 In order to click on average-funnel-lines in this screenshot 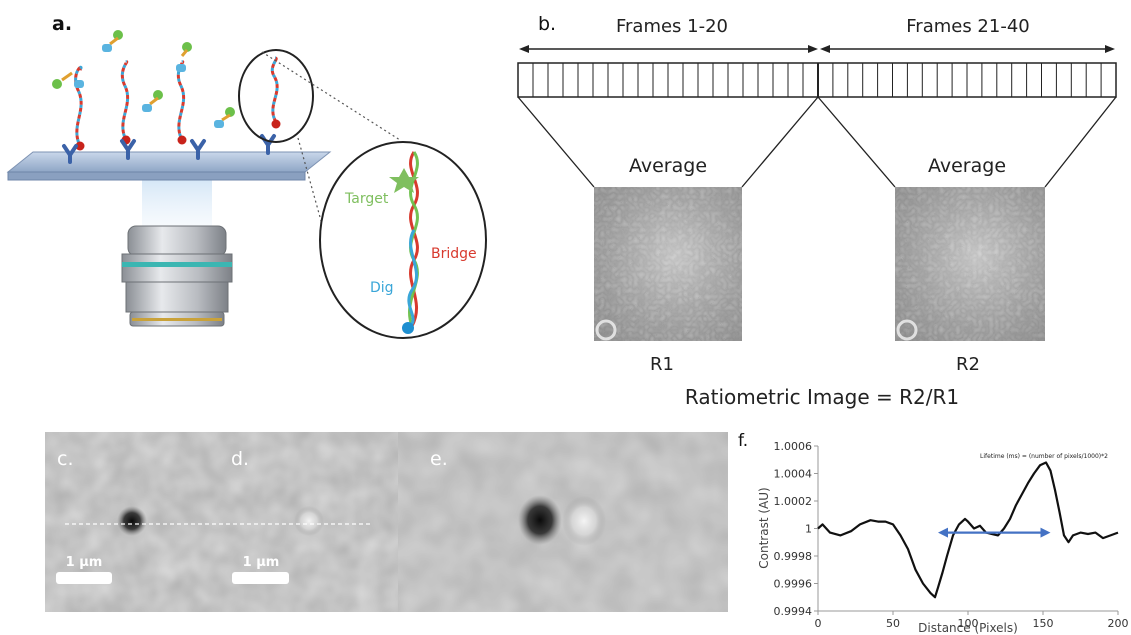, I will do `click(817, 142)`.